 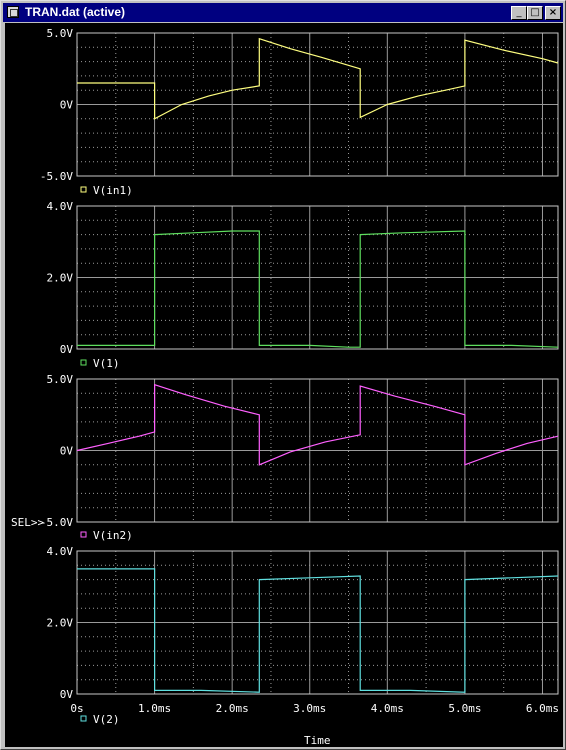 I want to click on legend-label: V(in2), so click(x=113, y=535).